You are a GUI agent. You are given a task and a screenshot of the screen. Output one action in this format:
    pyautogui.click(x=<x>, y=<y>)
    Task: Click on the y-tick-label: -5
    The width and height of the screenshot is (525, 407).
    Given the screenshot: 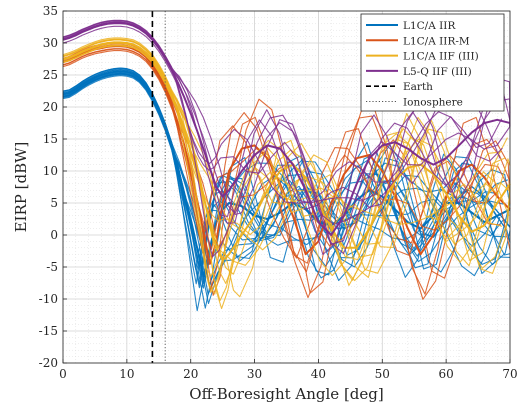 What is the action you would take?
    pyautogui.click(x=52, y=267)
    